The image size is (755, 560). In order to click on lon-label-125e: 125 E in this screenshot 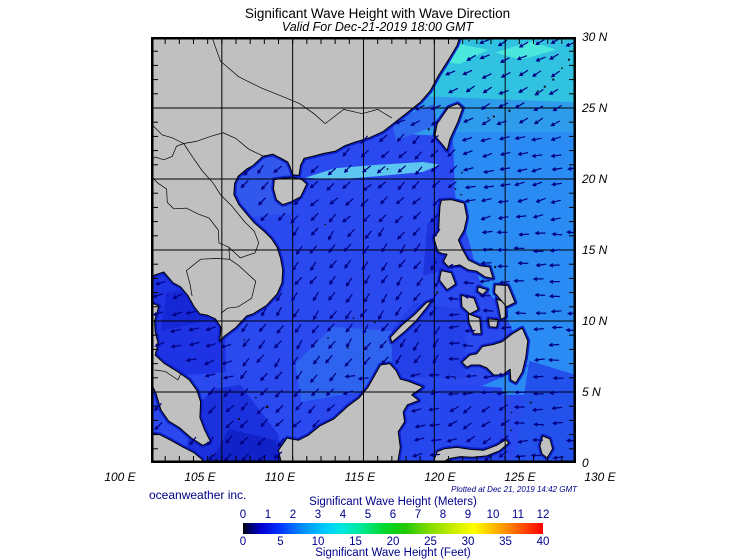, I will do `click(520, 477)`.